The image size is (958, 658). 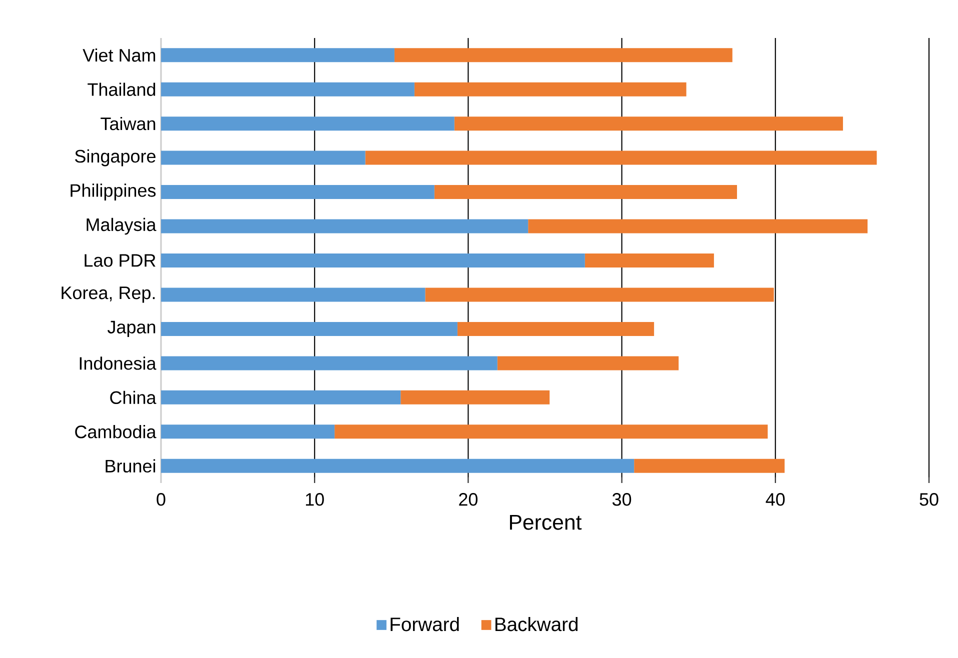 What do you see at coordinates (120, 260) in the screenshot?
I see `y-tick-label: Lao PDR` at bounding box center [120, 260].